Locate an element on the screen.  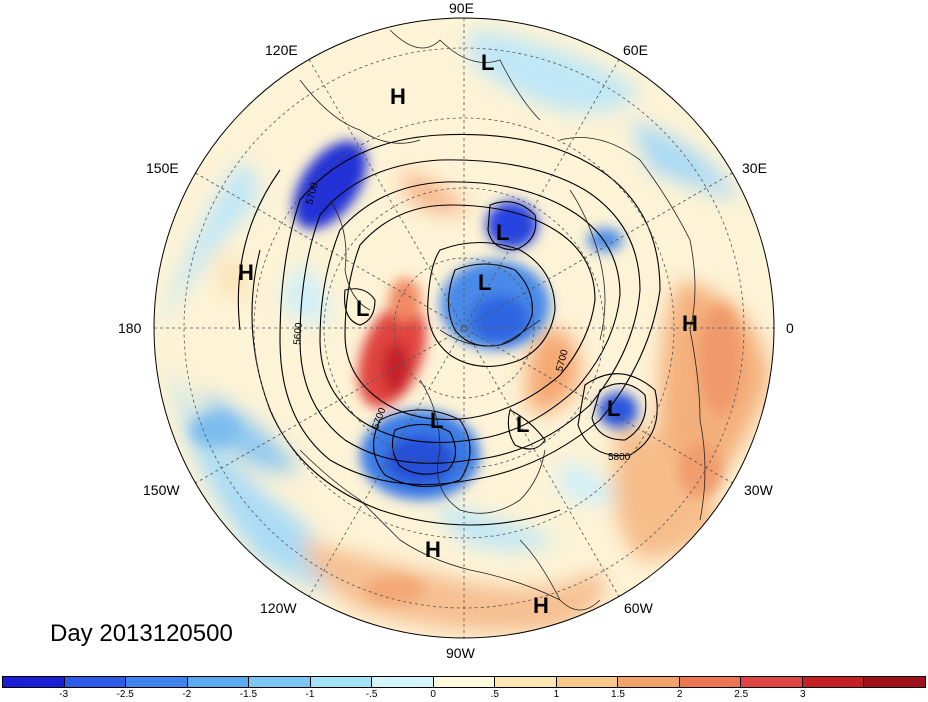
lon-label-30e: 30E is located at coordinates (754, 168).